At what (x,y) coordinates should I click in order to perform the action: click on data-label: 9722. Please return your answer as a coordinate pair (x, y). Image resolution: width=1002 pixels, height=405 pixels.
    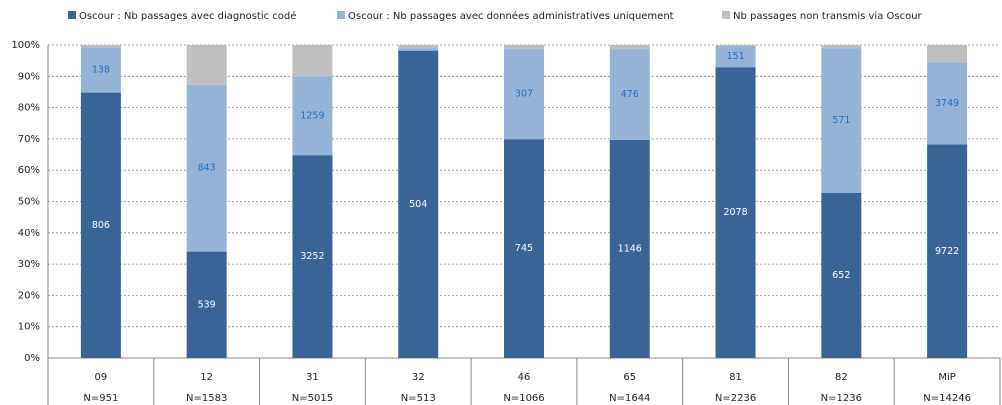
    Looking at the image, I should click on (947, 251).